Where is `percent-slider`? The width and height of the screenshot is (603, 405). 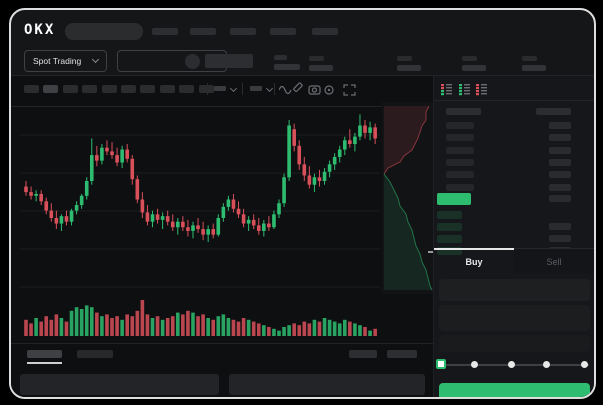 percent-slider is located at coordinates (514, 365).